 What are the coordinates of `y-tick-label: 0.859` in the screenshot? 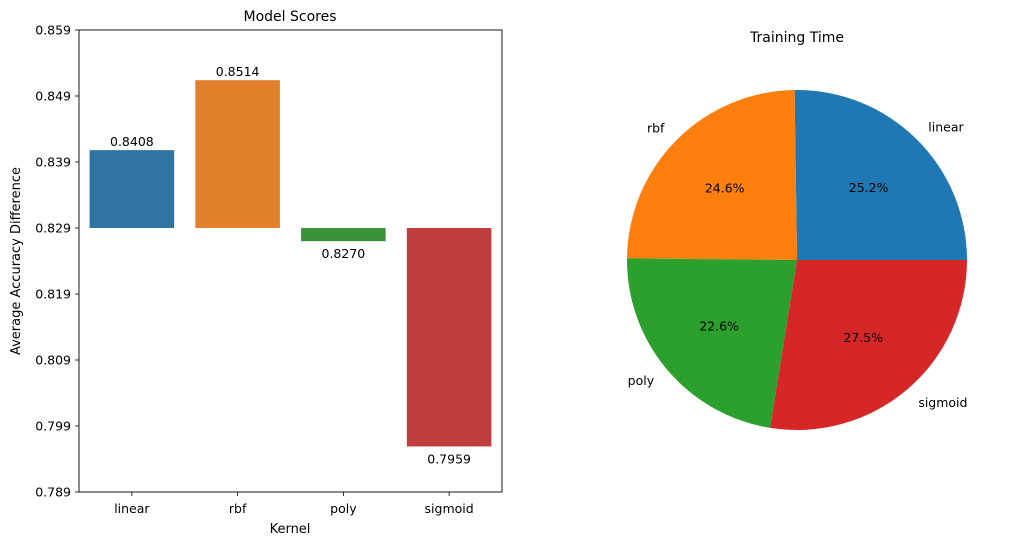 It's located at (53, 30).